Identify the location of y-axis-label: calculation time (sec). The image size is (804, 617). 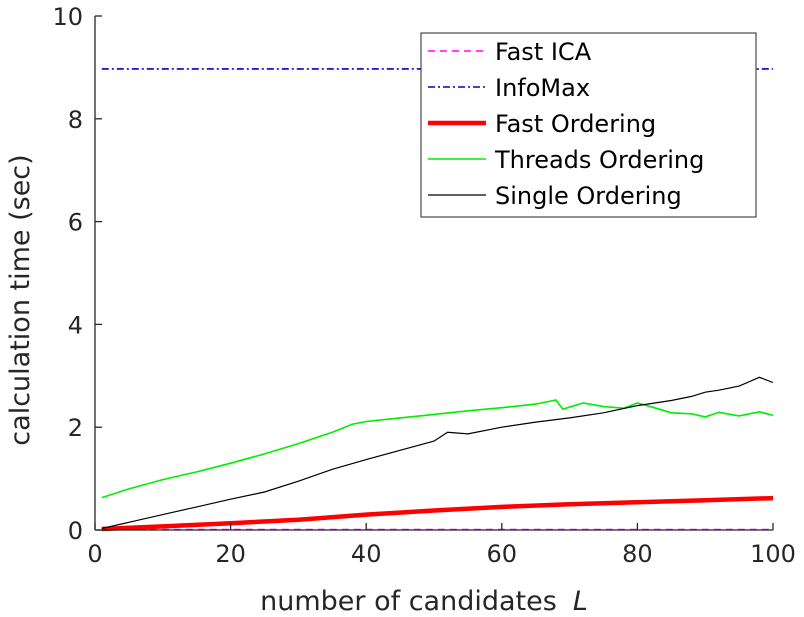
(20, 299).